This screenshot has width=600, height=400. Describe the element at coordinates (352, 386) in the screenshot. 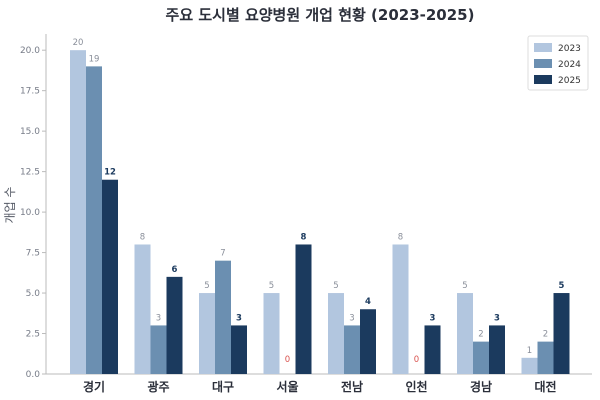

I see `x-tick-label: 전남` at that location.